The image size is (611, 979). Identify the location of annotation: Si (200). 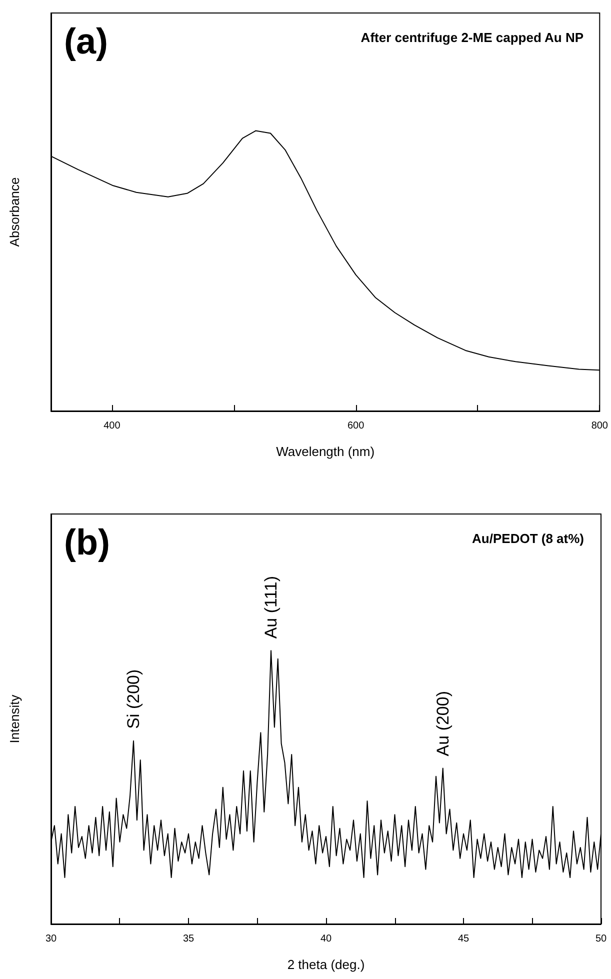
(133, 699).